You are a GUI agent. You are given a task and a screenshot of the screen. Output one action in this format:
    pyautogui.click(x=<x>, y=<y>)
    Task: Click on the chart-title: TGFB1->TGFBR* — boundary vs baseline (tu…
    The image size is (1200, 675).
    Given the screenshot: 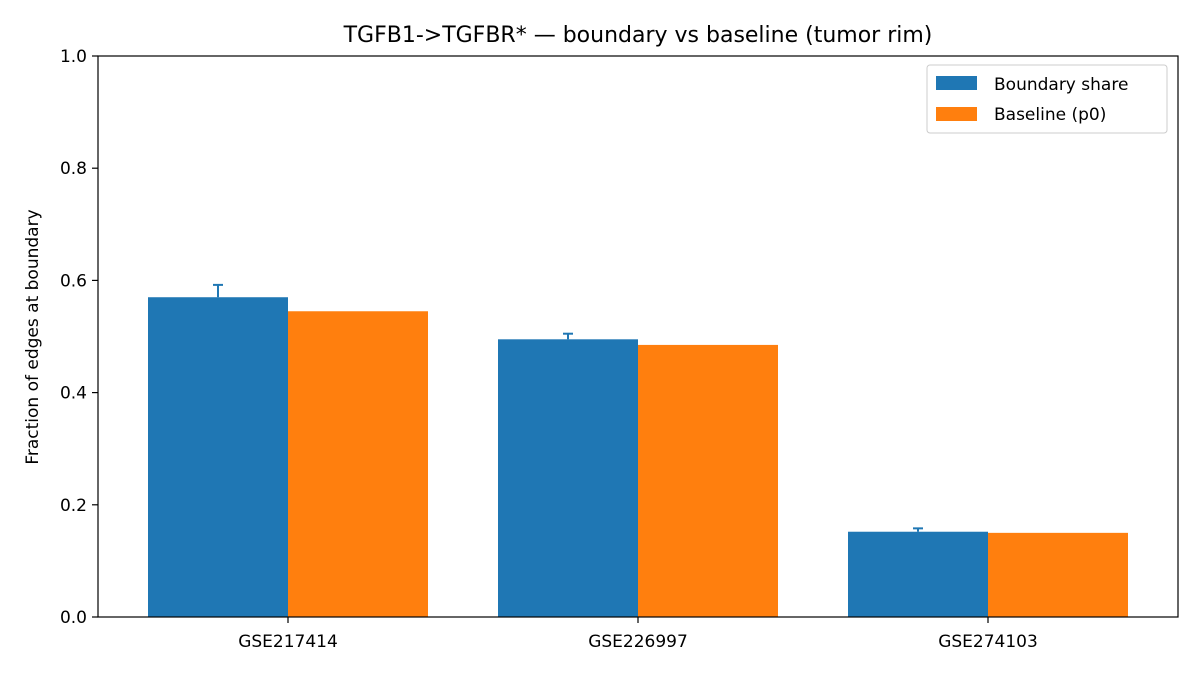 What is the action you would take?
    pyautogui.click(x=638, y=35)
    